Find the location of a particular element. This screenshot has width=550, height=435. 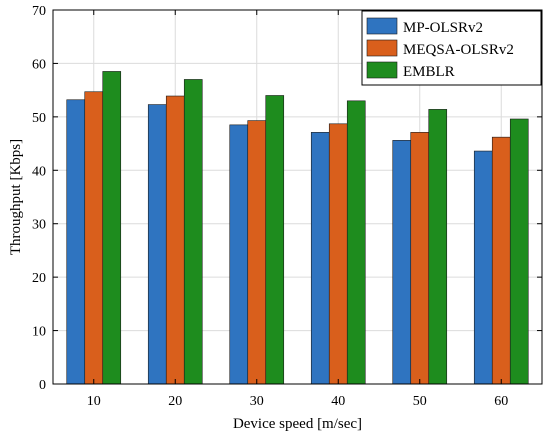

y-tick-label: 20 is located at coordinates (39, 278).